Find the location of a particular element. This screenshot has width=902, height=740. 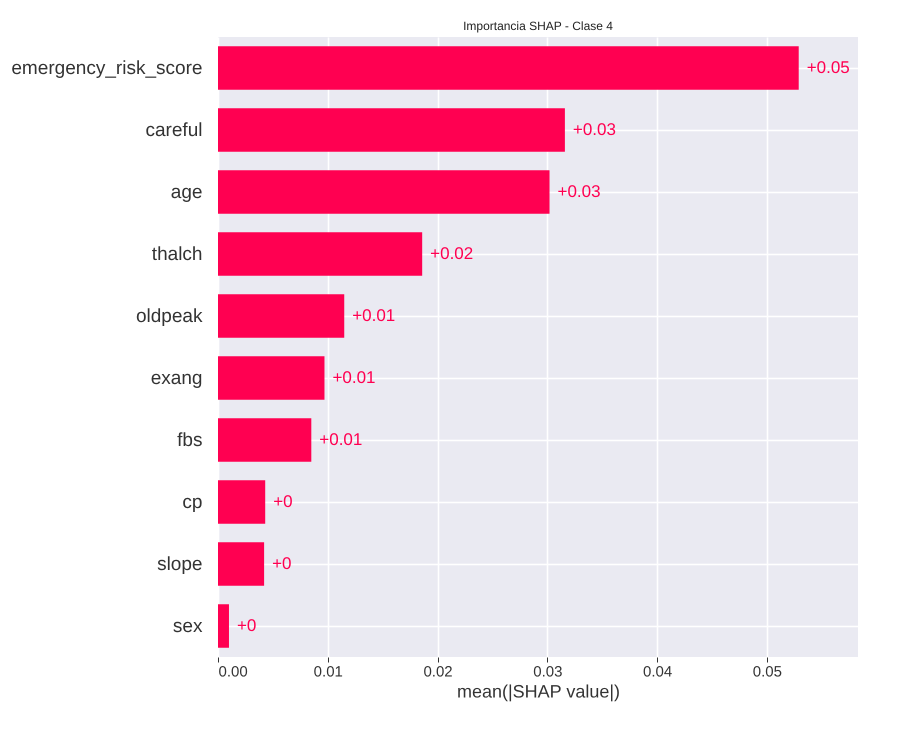

y-tick-label: fbs is located at coordinates (189, 440).